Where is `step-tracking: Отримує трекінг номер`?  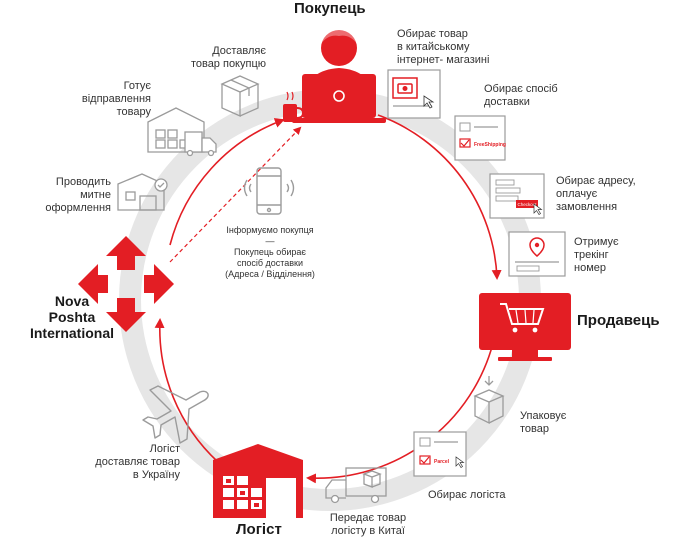
step-tracking: Отримує трекінг номер is located at coordinates (596, 255).